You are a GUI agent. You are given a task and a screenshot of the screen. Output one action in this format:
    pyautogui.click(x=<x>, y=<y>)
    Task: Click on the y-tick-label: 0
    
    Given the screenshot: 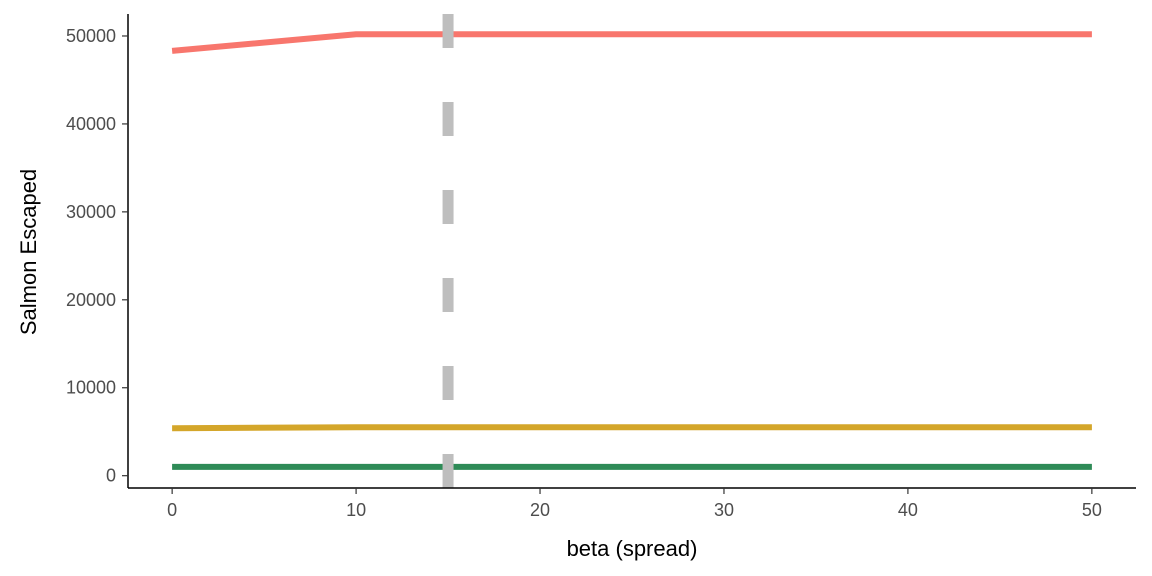 What is the action you would take?
    pyautogui.click(x=111, y=476)
    